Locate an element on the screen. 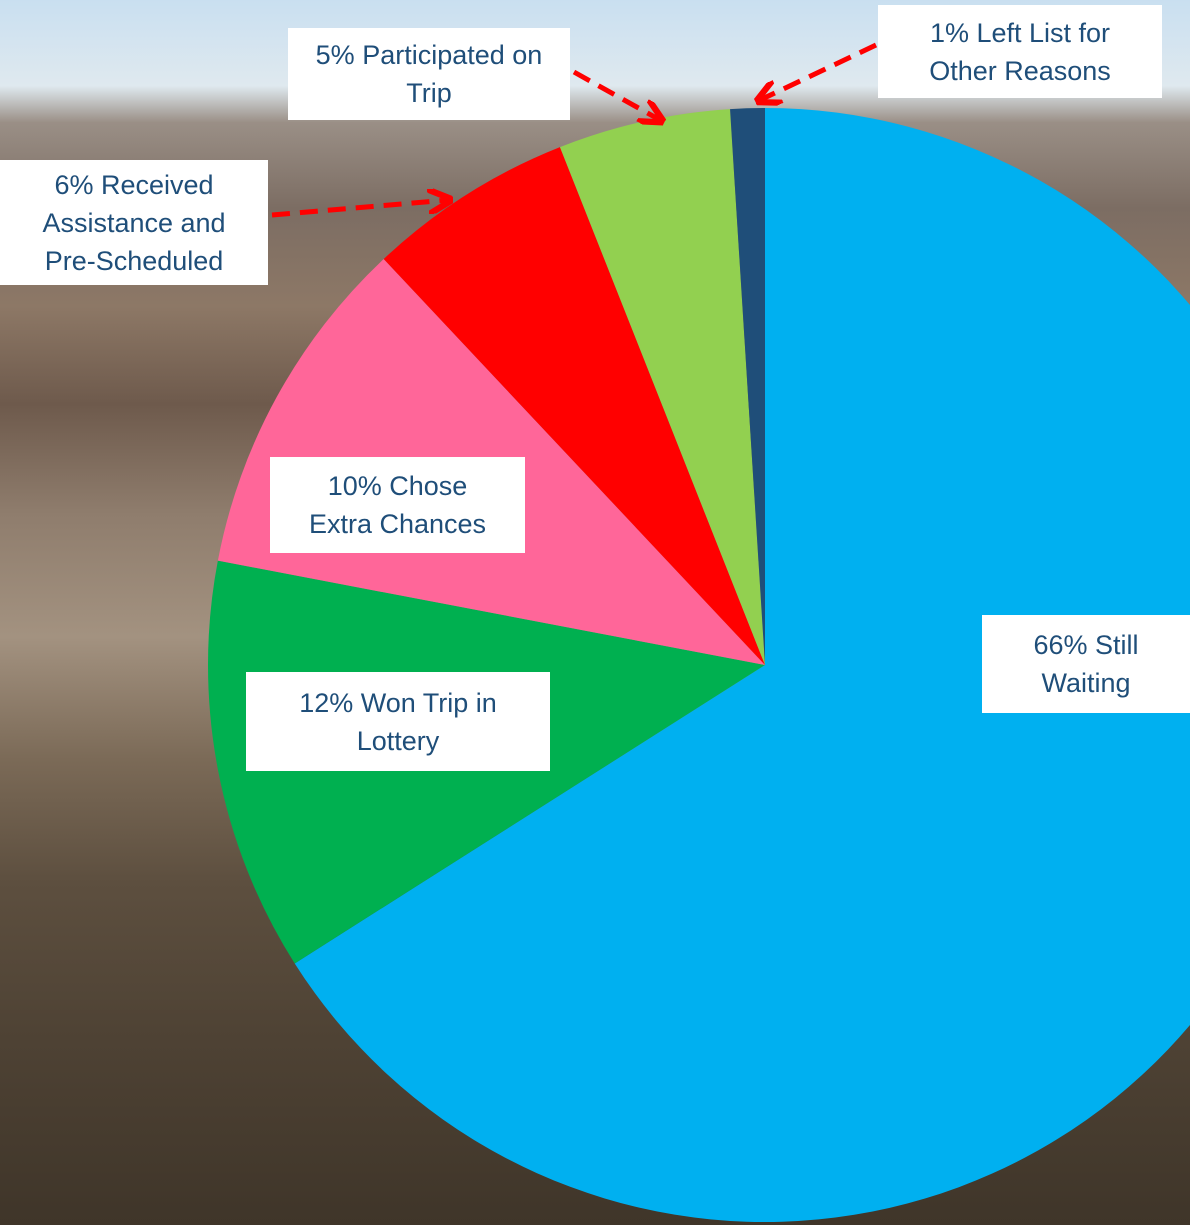  value-label: 1% is located at coordinates (949, 32).